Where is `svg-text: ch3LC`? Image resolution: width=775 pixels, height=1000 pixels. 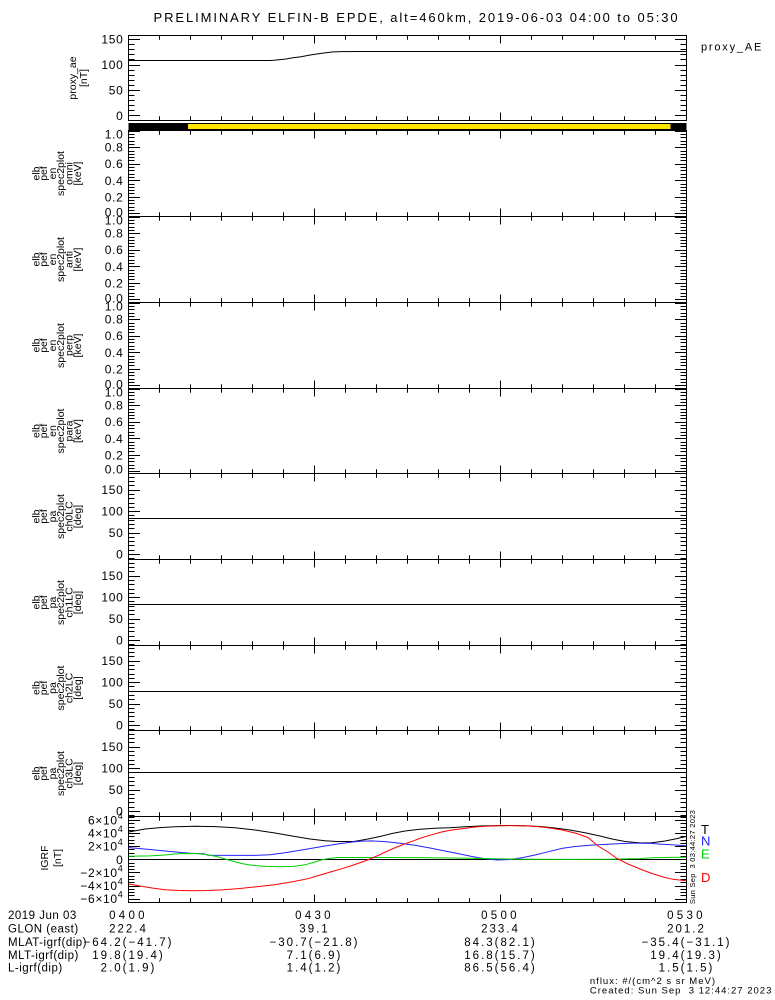 svg-text: ch3LC is located at coordinates (69, 773).